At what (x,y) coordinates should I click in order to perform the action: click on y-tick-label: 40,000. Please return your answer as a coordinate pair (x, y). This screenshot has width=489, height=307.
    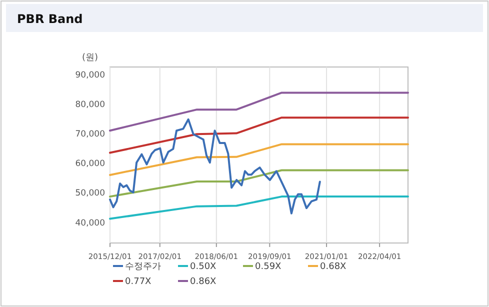
    Looking at the image, I should click on (90, 223).